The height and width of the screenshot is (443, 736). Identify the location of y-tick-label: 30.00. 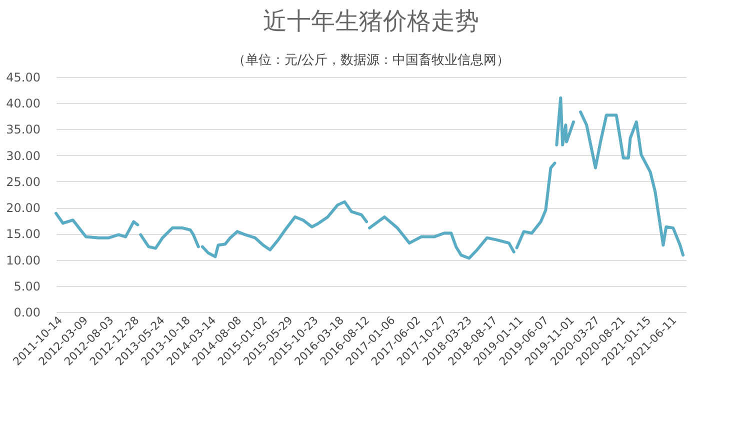
(23, 155).